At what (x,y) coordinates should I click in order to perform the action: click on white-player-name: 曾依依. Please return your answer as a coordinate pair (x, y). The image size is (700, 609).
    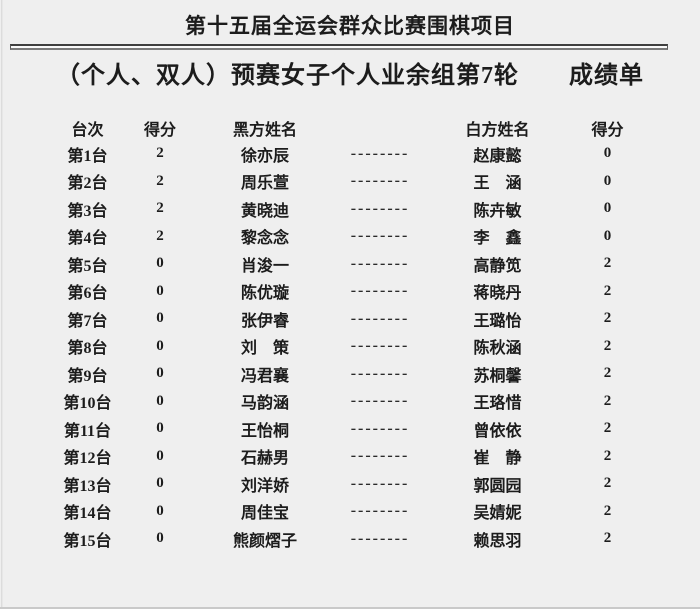
    Looking at the image, I should click on (497, 431).